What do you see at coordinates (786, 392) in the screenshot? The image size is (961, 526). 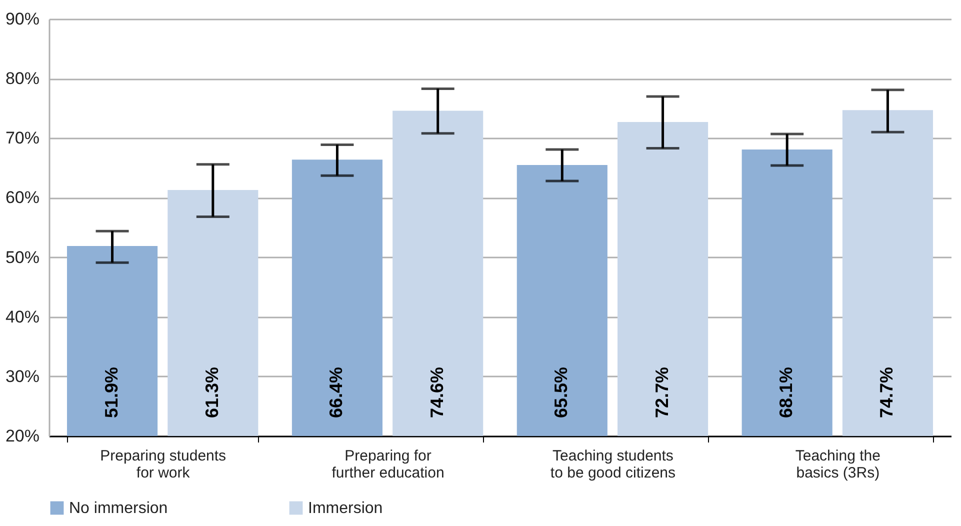 I see `data-label: 68.1%` at bounding box center [786, 392].